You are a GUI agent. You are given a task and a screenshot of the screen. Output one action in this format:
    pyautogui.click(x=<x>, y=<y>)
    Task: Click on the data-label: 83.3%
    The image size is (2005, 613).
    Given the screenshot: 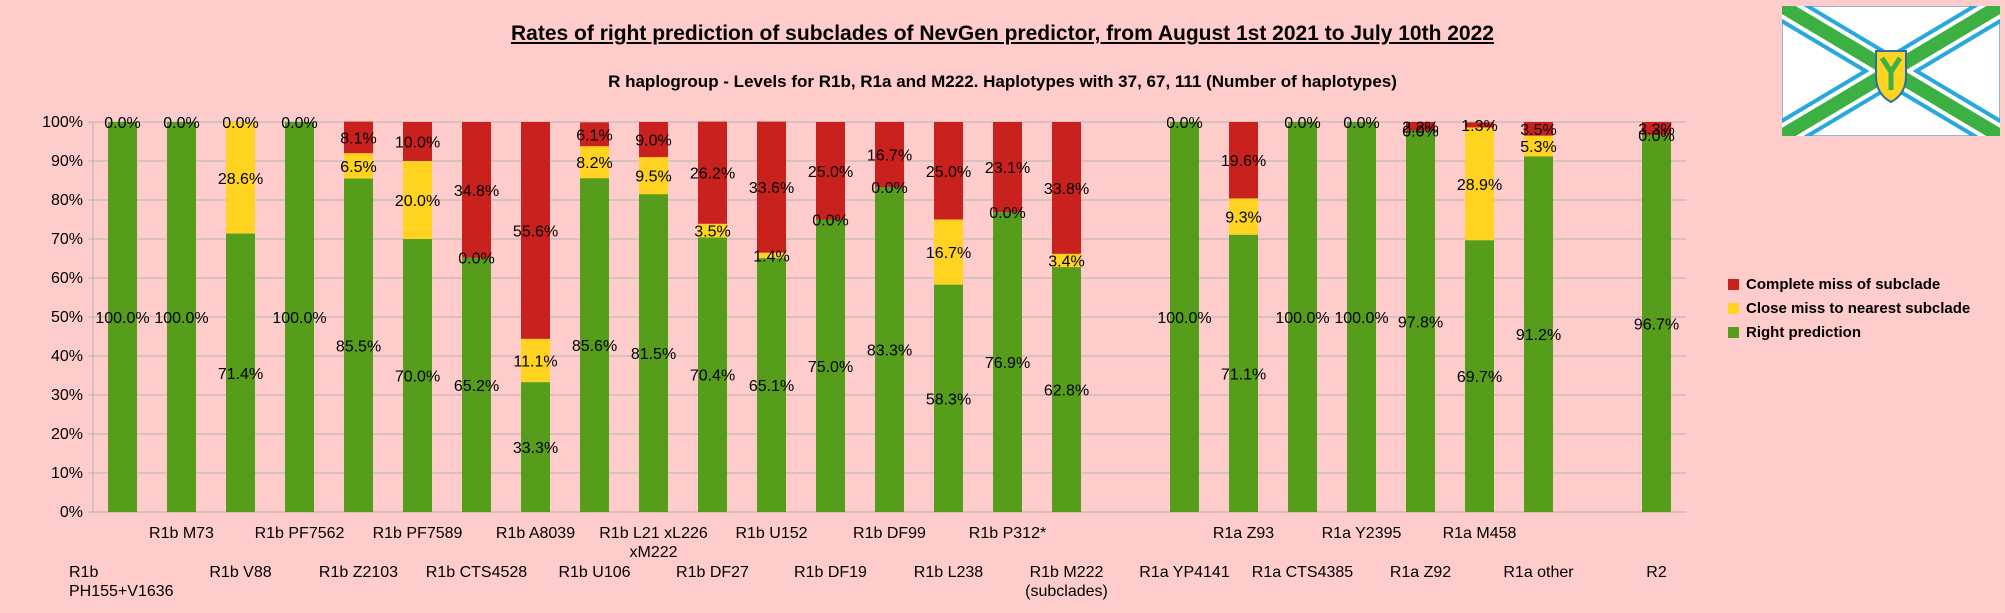 What is the action you would take?
    pyautogui.click(x=889, y=351)
    